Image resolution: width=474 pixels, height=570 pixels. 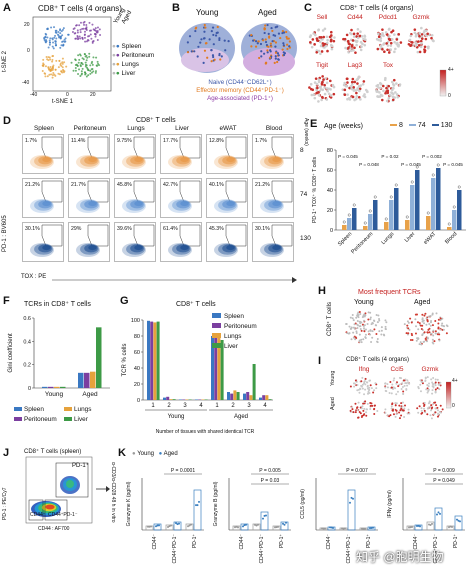 I want to click on flow-gate, so click(x=236, y=191).